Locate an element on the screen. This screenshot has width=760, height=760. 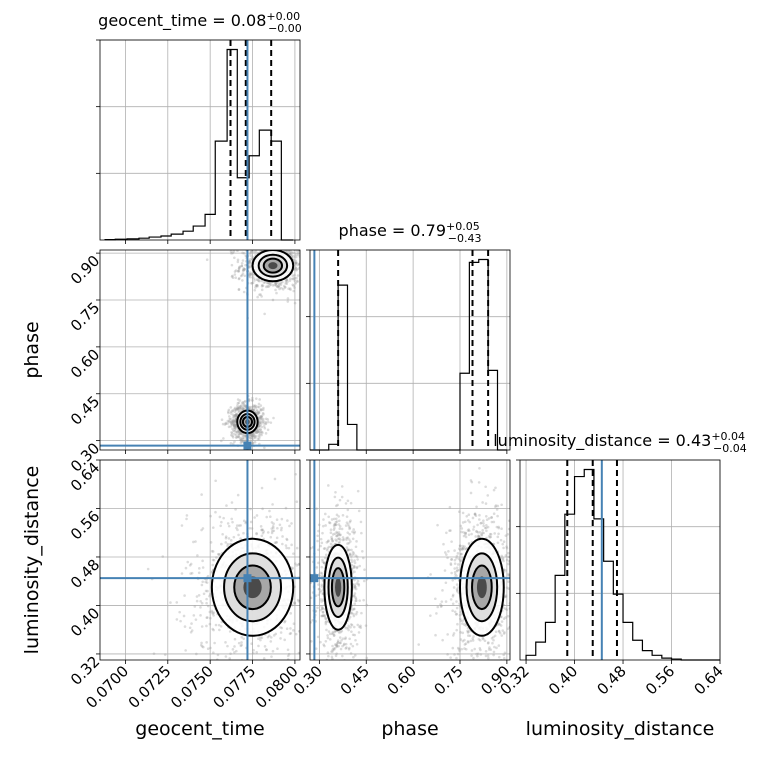
x-tick-label: 0.48 is located at coordinates (612, 680).